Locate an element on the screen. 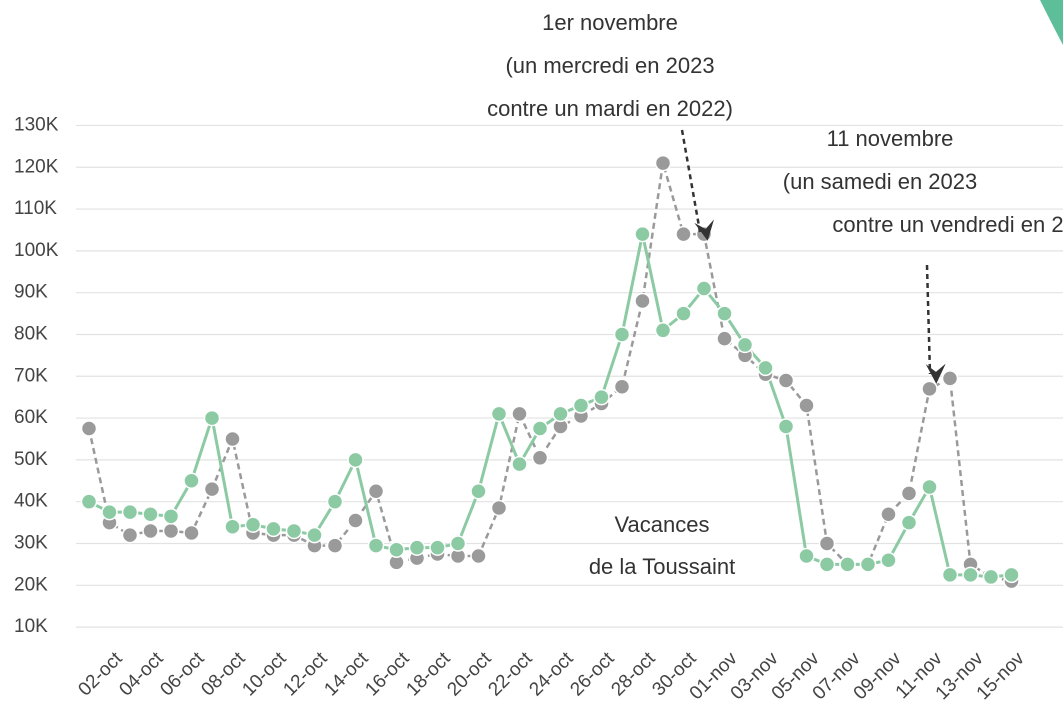 Image resolution: width=1063 pixels, height=711 pixels. y-tick-label: 20K is located at coordinates (31, 584).